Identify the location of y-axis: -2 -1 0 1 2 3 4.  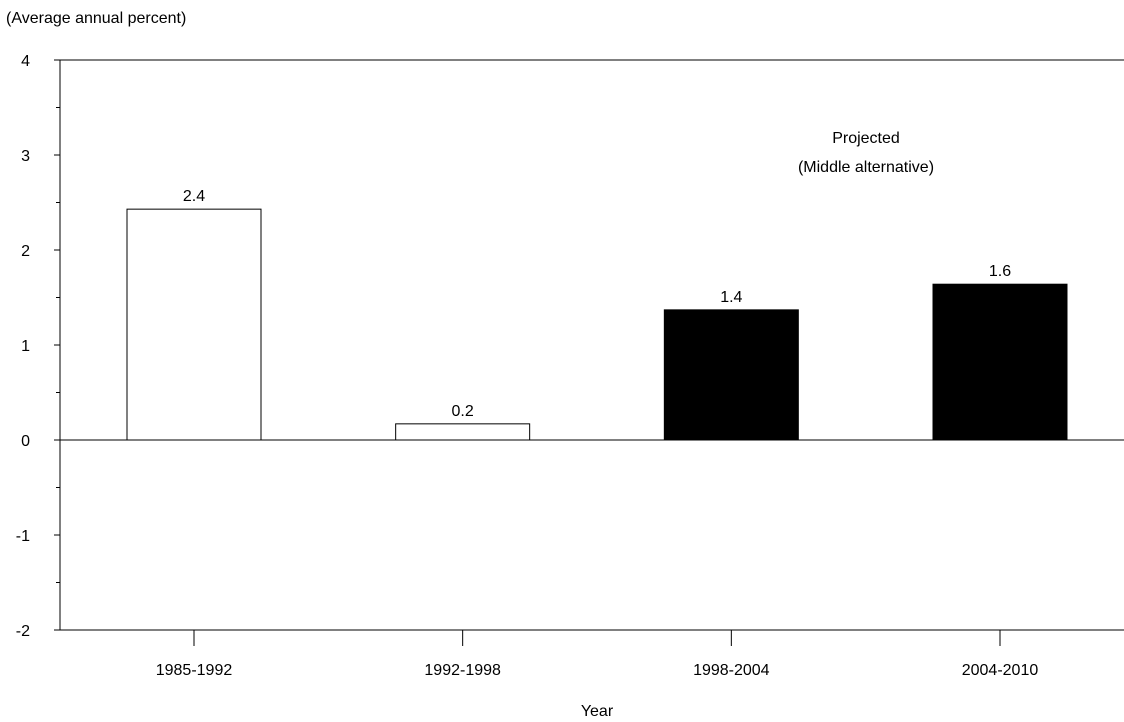
(38, 346).